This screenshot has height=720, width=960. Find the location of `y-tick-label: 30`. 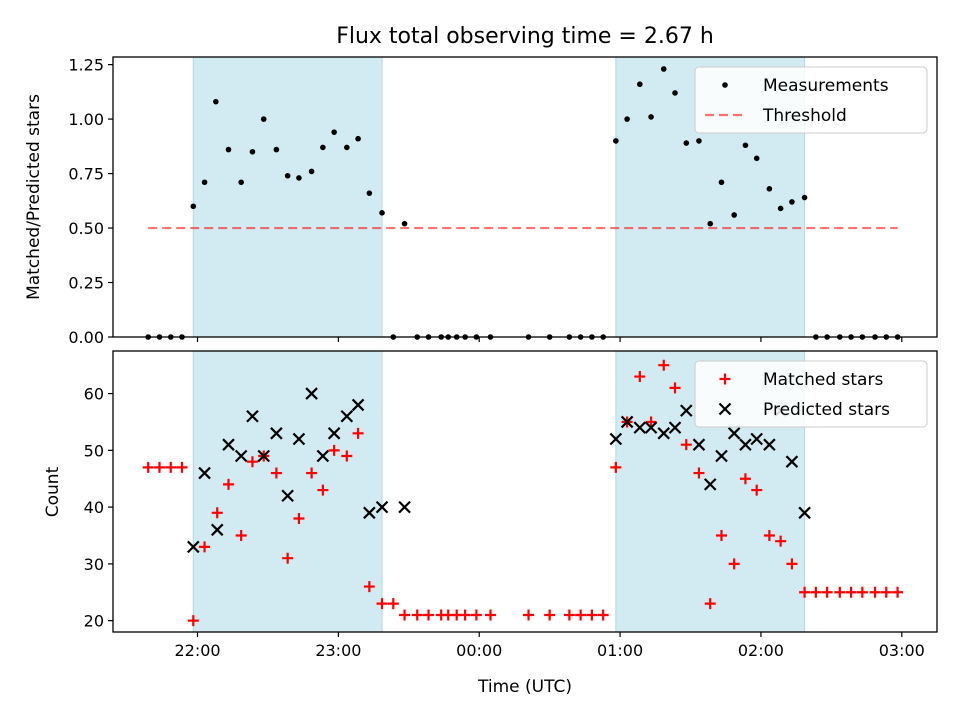

y-tick-label: 30 is located at coordinates (94, 564).